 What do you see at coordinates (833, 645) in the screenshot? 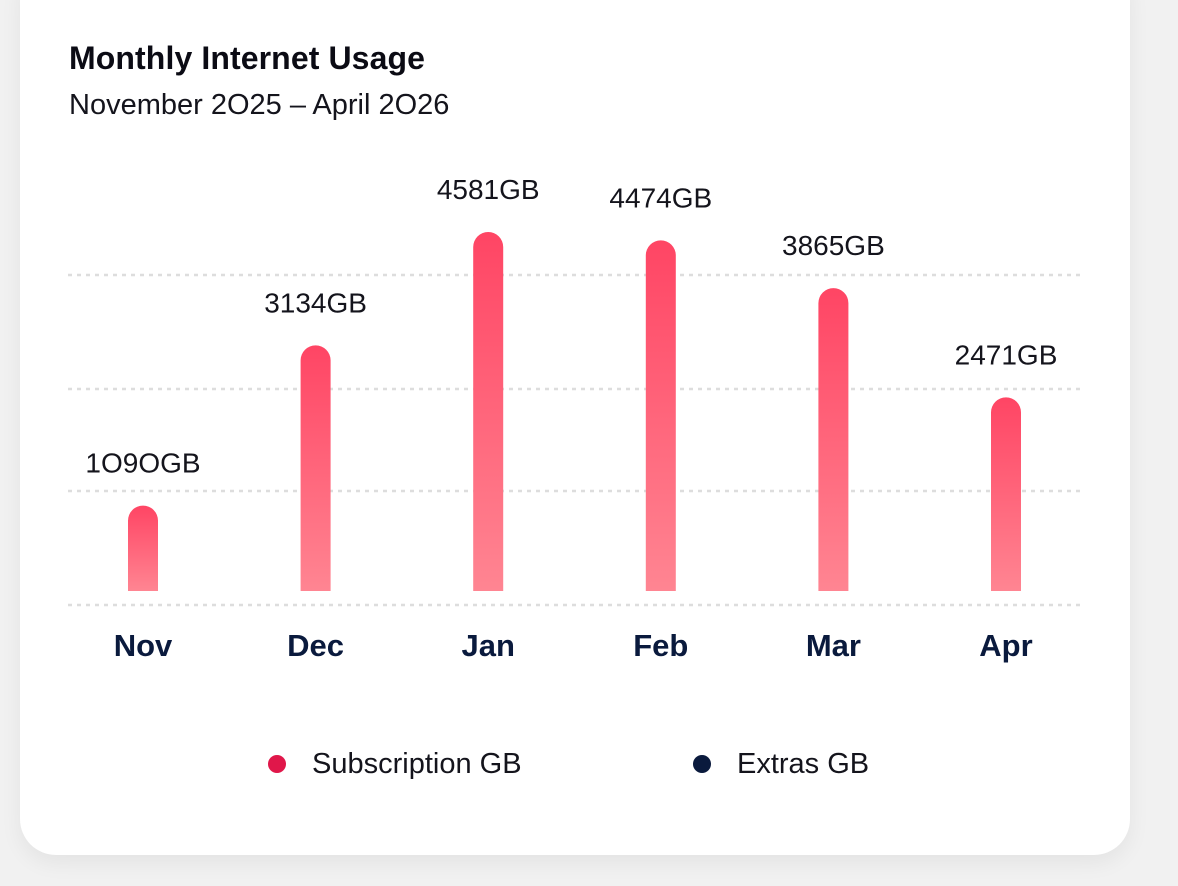
I see `x-tick-label-mar: Mar` at bounding box center [833, 645].